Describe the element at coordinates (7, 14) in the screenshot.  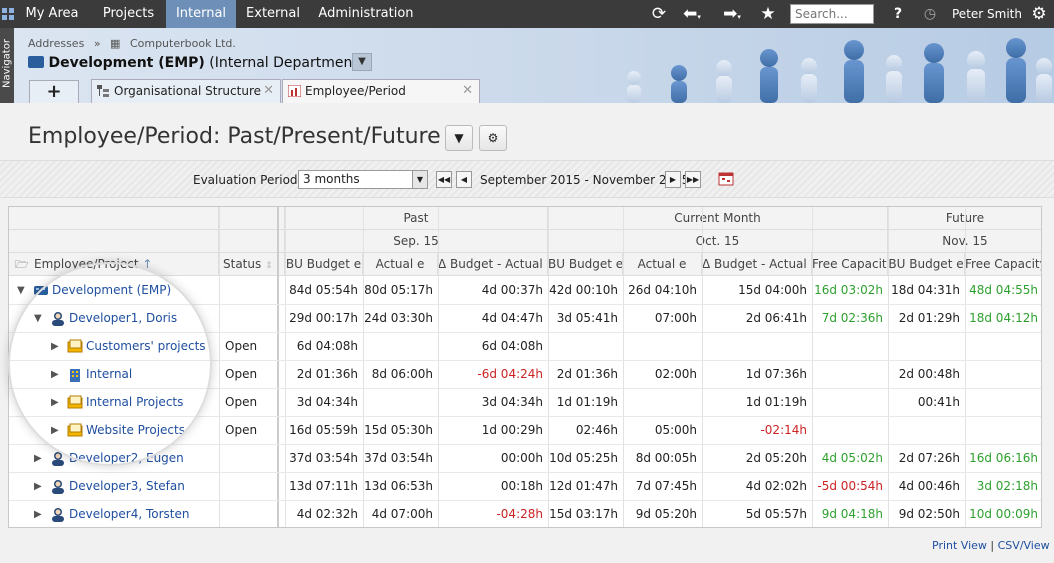
I see `app-menu-icon` at that location.